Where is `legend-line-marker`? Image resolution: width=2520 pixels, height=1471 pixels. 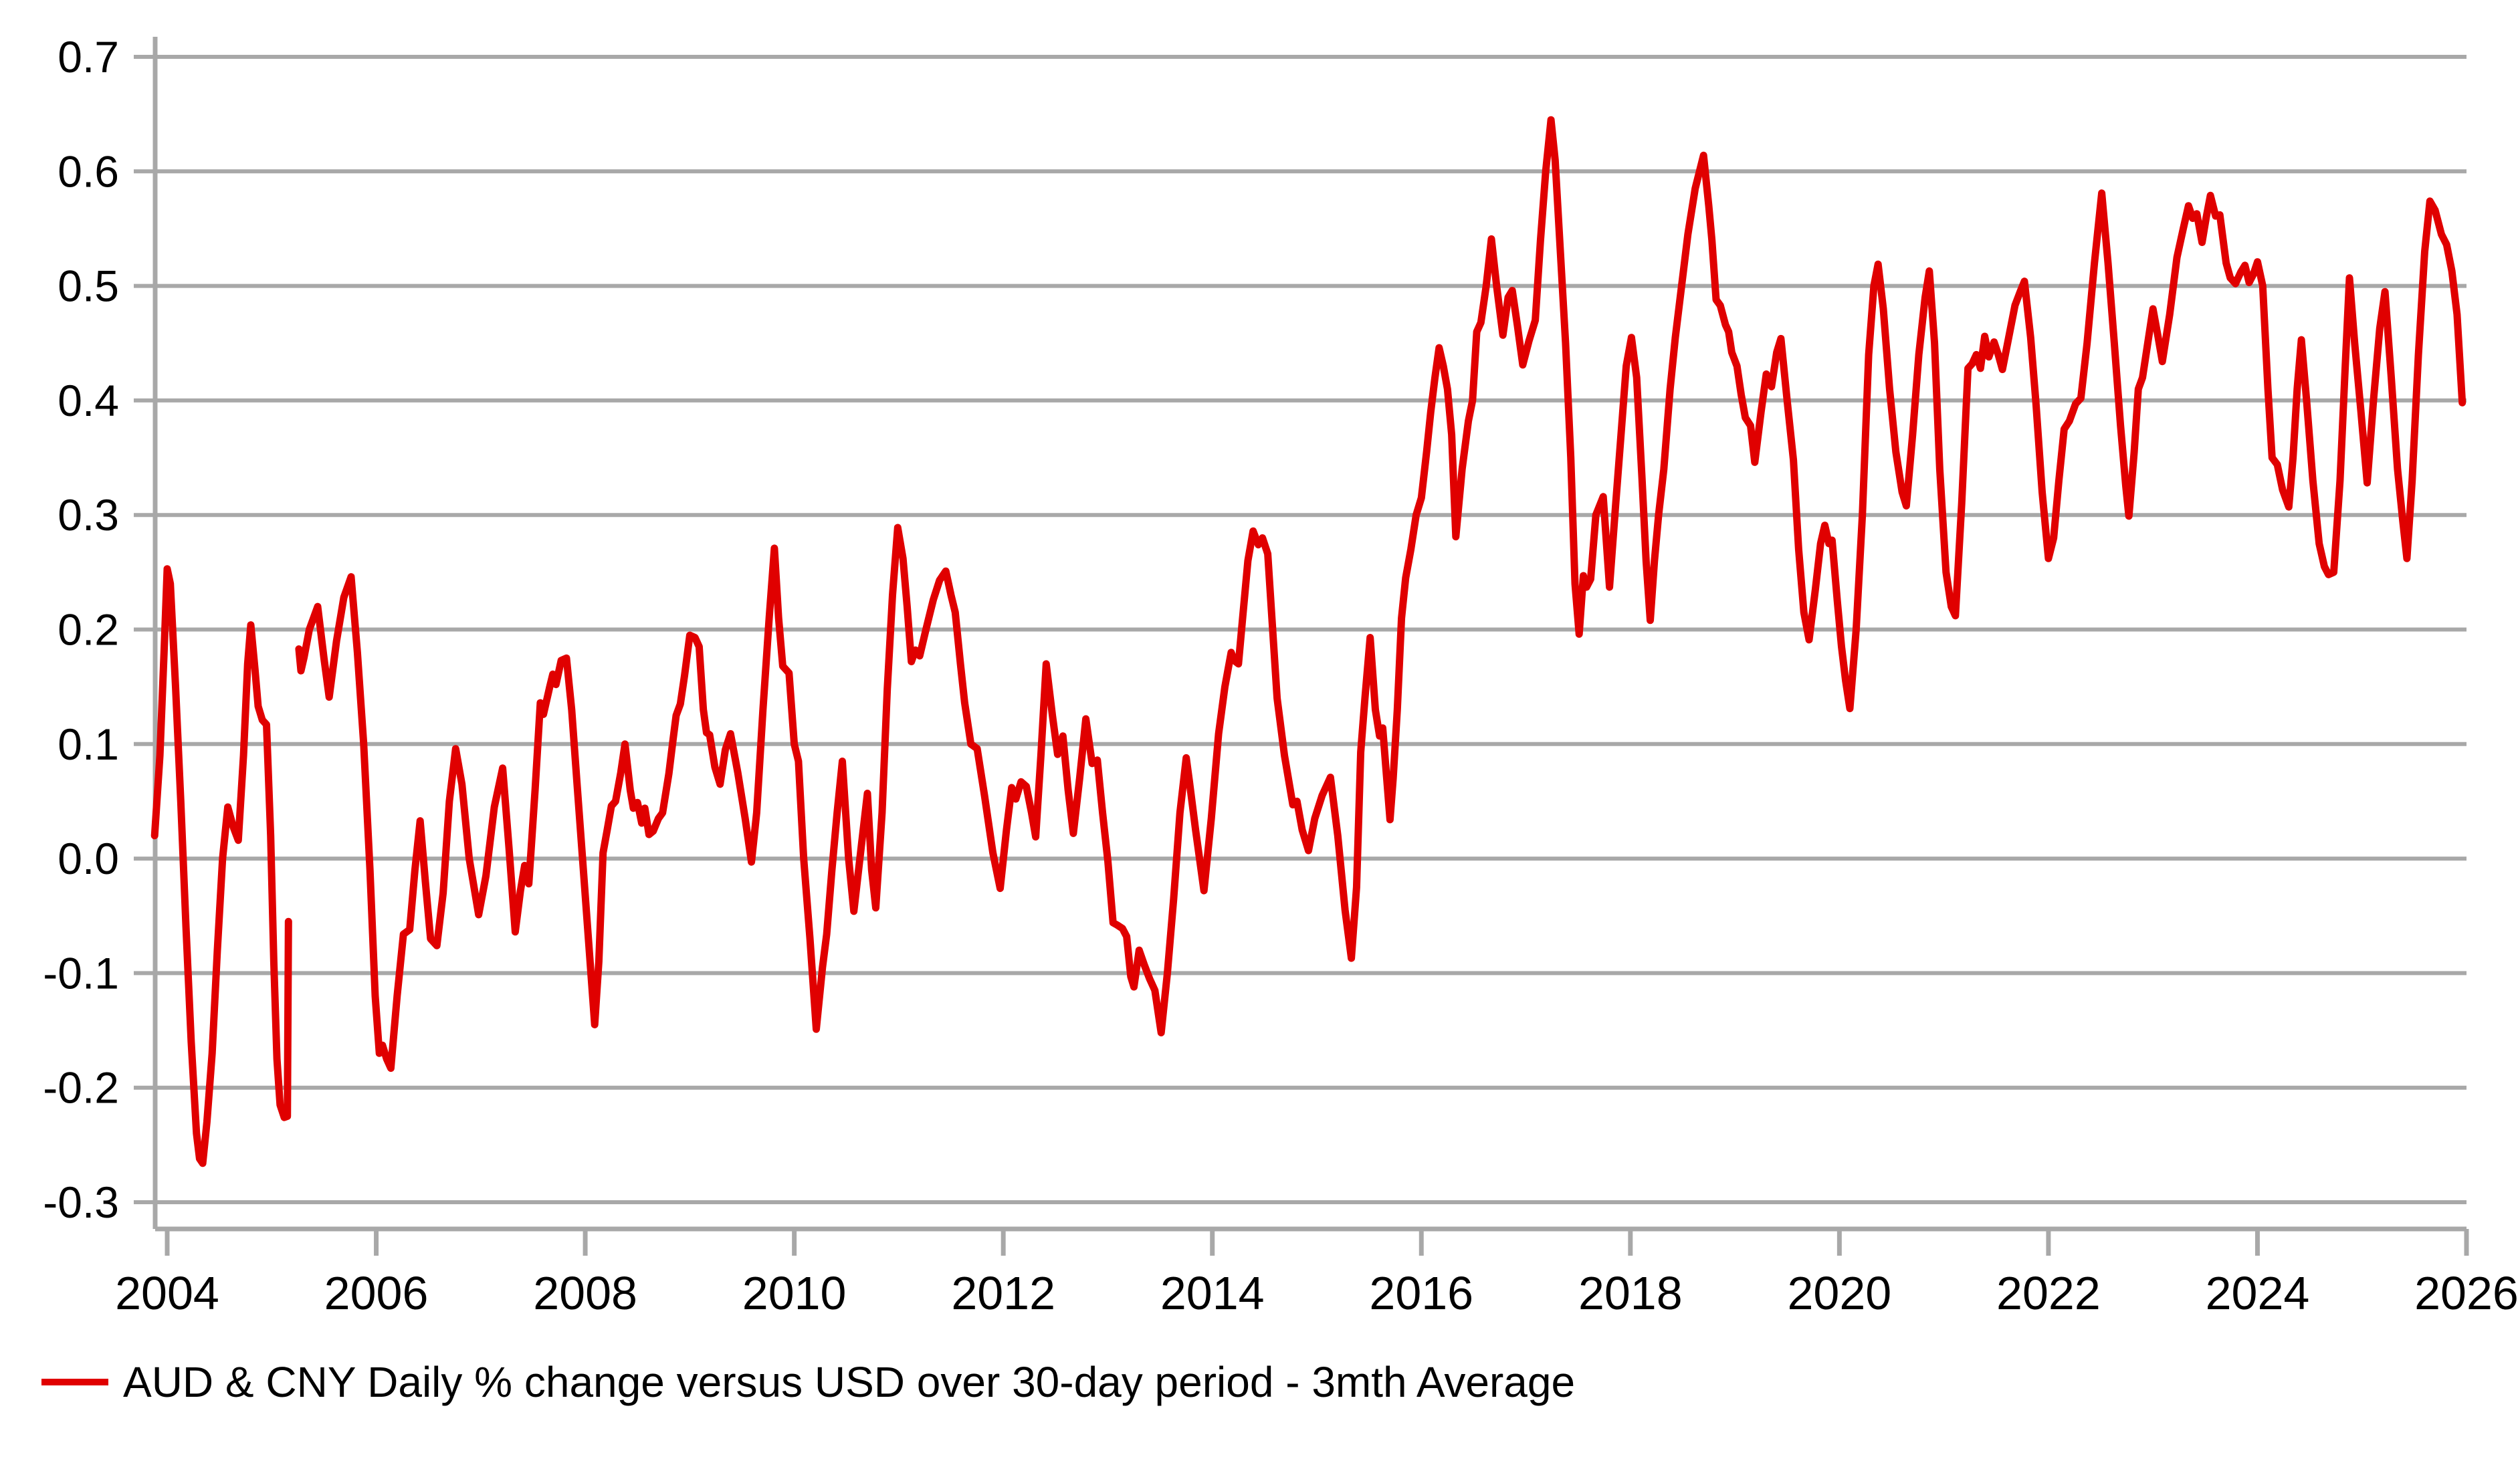
legend-line-marker is located at coordinates (74, 1382).